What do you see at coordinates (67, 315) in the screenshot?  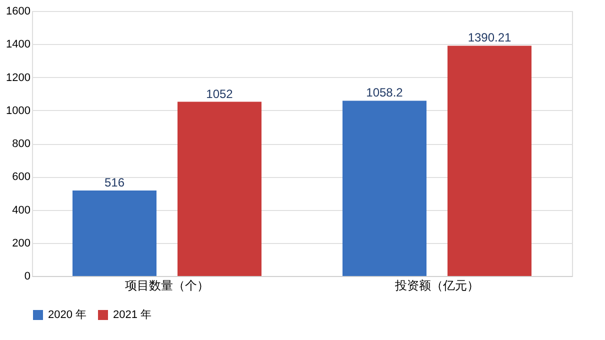 I see `legend-label: 2020 年` at bounding box center [67, 315].